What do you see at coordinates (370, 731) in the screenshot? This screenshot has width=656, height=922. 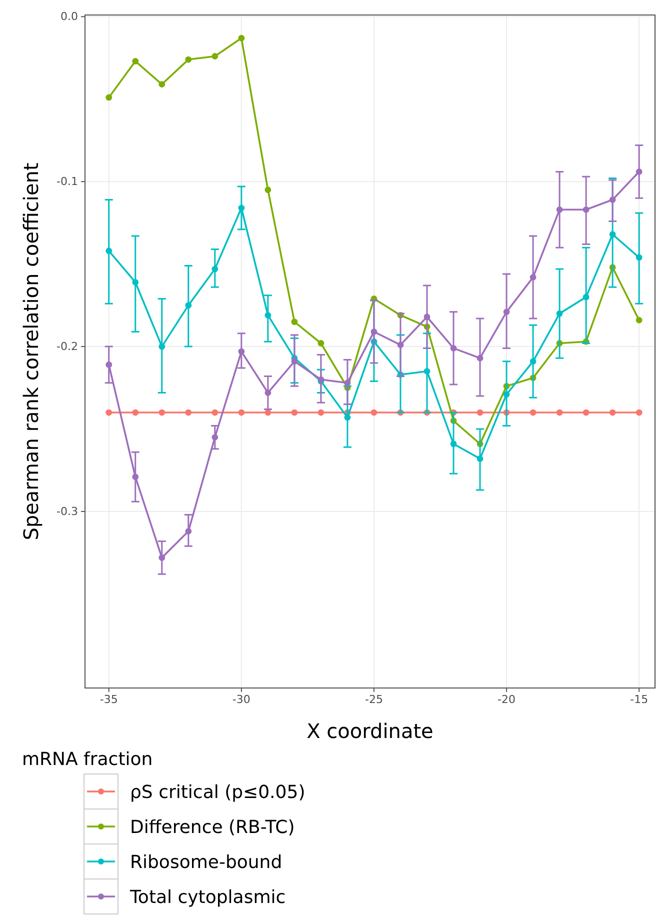 I see `x-axis-title: X coordinate` at bounding box center [370, 731].